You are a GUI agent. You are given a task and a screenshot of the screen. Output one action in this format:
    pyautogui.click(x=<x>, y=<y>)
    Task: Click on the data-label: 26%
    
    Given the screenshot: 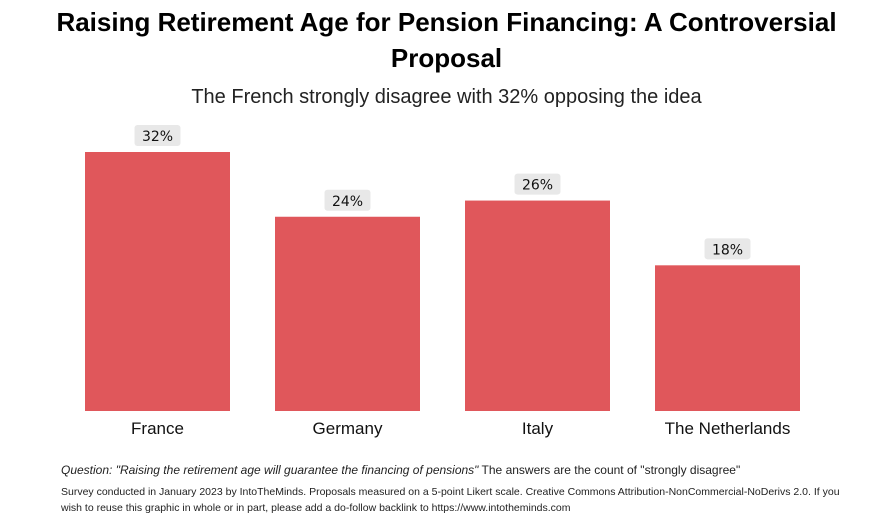 What is the action you would take?
    pyautogui.click(x=537, y=186)
    